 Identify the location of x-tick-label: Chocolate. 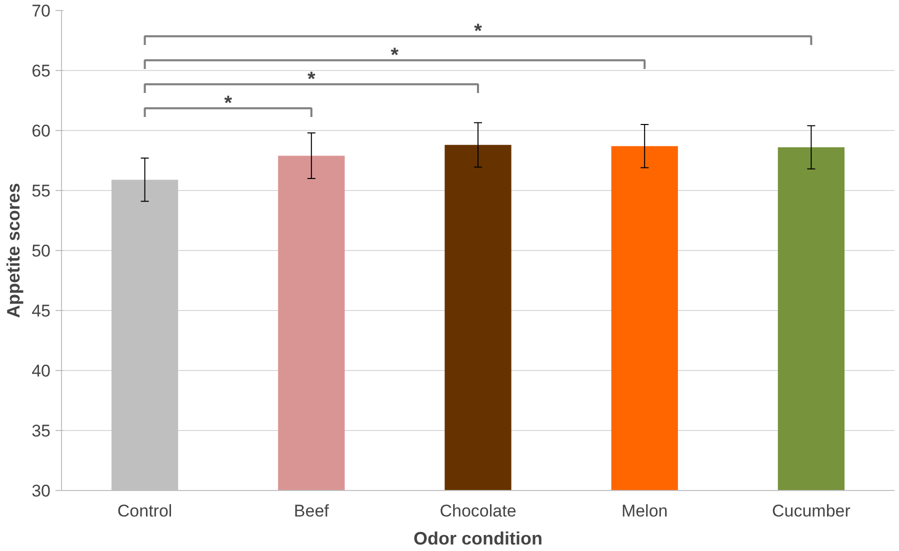
(478, 511).